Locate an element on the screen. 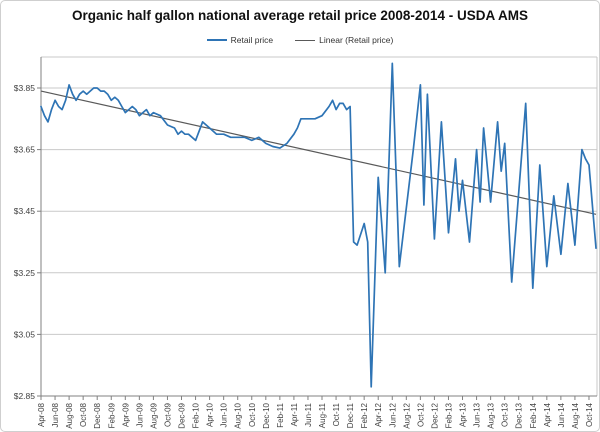 The height and width of the screenshot is (432, 600). legend-label-linear-trend: Linear (Retail price) is located at coordinates (356, 40).